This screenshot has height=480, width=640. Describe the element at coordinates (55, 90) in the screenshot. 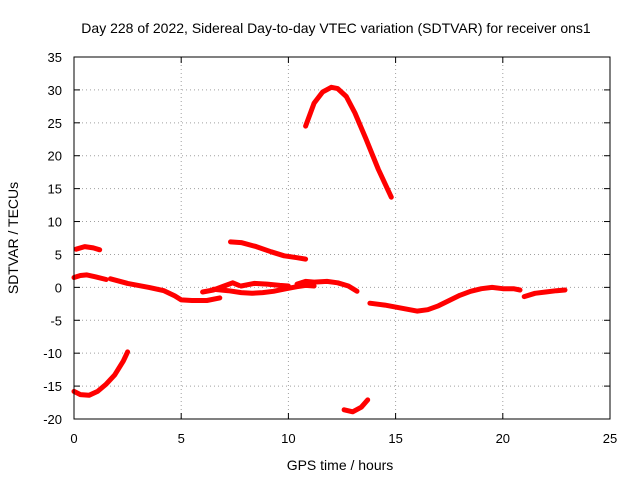

I see `y-tick-label: 30` at that location.